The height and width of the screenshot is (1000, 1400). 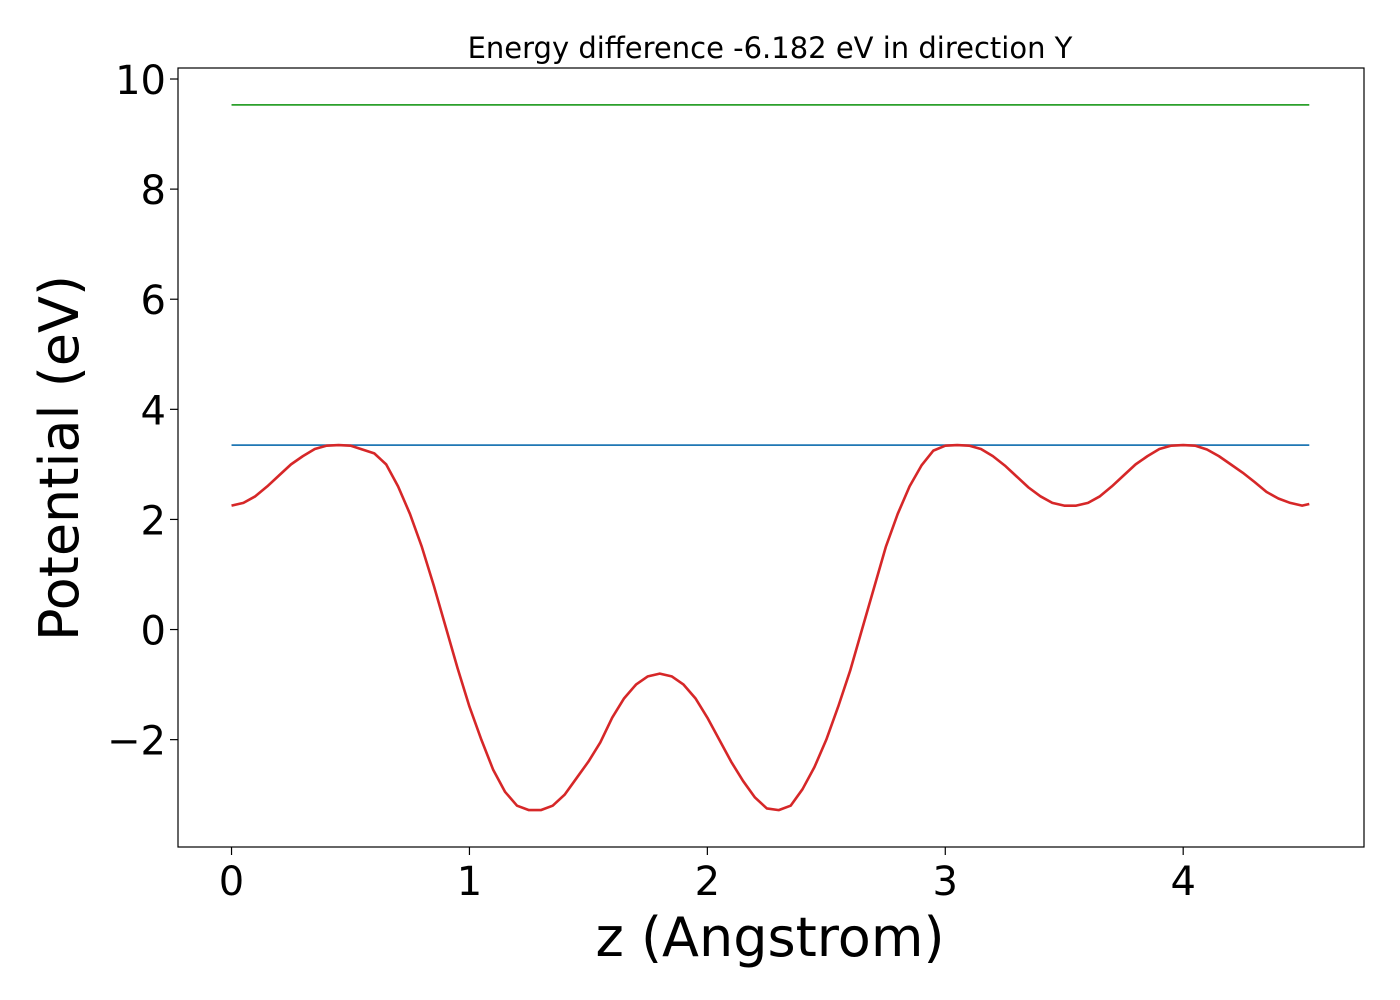 What do you see at coordinates (153, 411) in the screenshot?
I see `y-tick-label: 4` at bounding box center [153, 411].